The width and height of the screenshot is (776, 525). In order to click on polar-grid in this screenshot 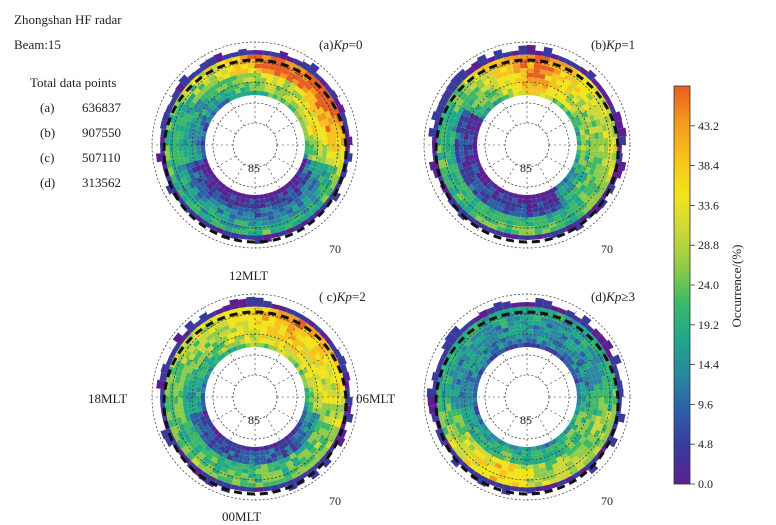, I will do `click(255, 145)`.